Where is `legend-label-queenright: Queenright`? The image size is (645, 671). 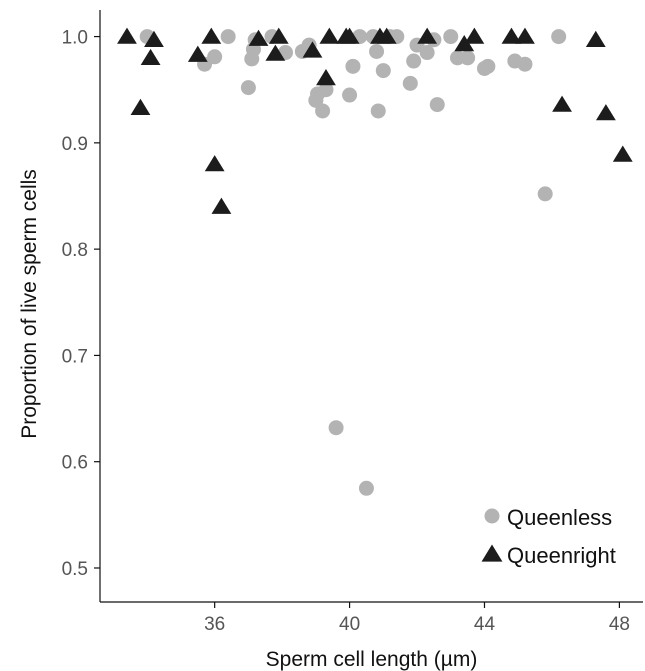
legend-label-queenright: Queenright is located at coordinates (561, 555).